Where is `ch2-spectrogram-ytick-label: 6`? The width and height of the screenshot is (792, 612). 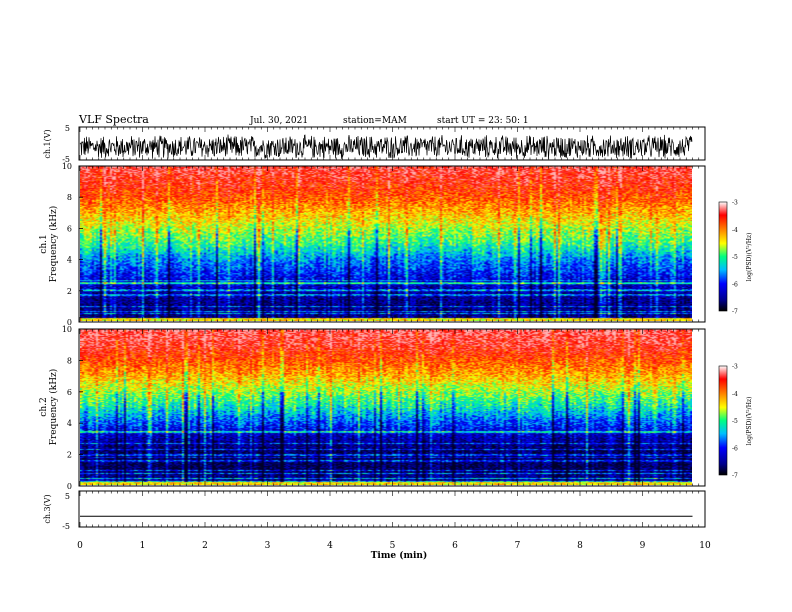
ch2-spectrogram-ytick-label: 6 is located at coordinates (69, 392).